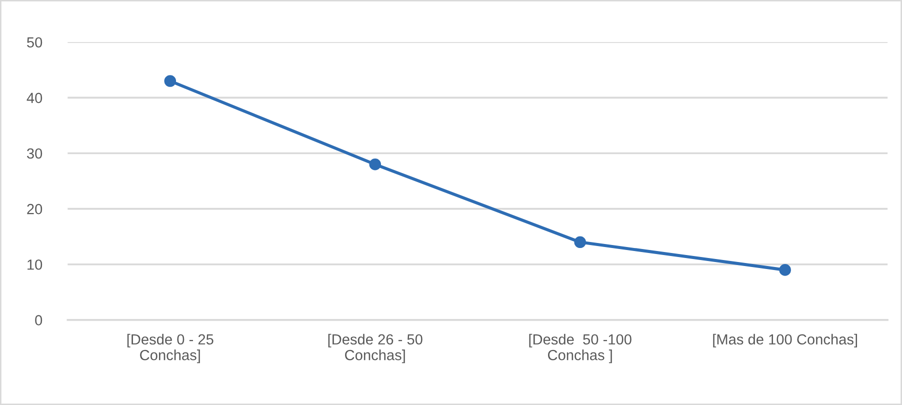  I want to click on y-tick-label: 30, so click(34, 153).